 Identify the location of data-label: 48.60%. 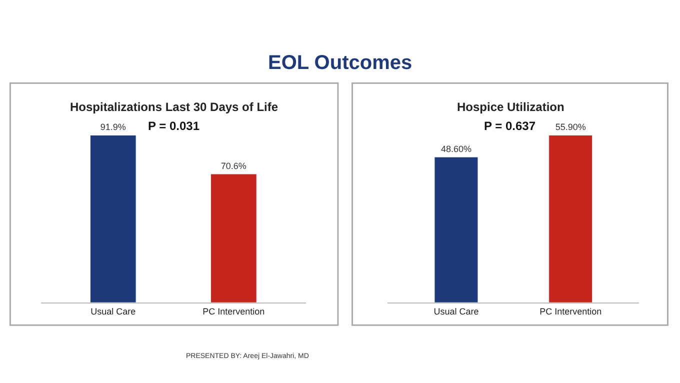
(456, 149).